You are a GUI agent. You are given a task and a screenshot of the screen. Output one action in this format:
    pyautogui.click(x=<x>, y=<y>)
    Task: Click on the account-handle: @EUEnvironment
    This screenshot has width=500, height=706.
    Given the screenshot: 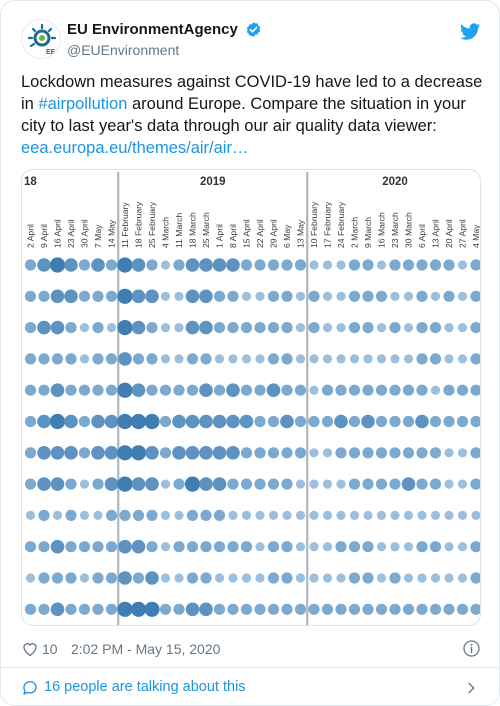 What is the action you would take?
    pyautogui.click(x=123, y=50)
    